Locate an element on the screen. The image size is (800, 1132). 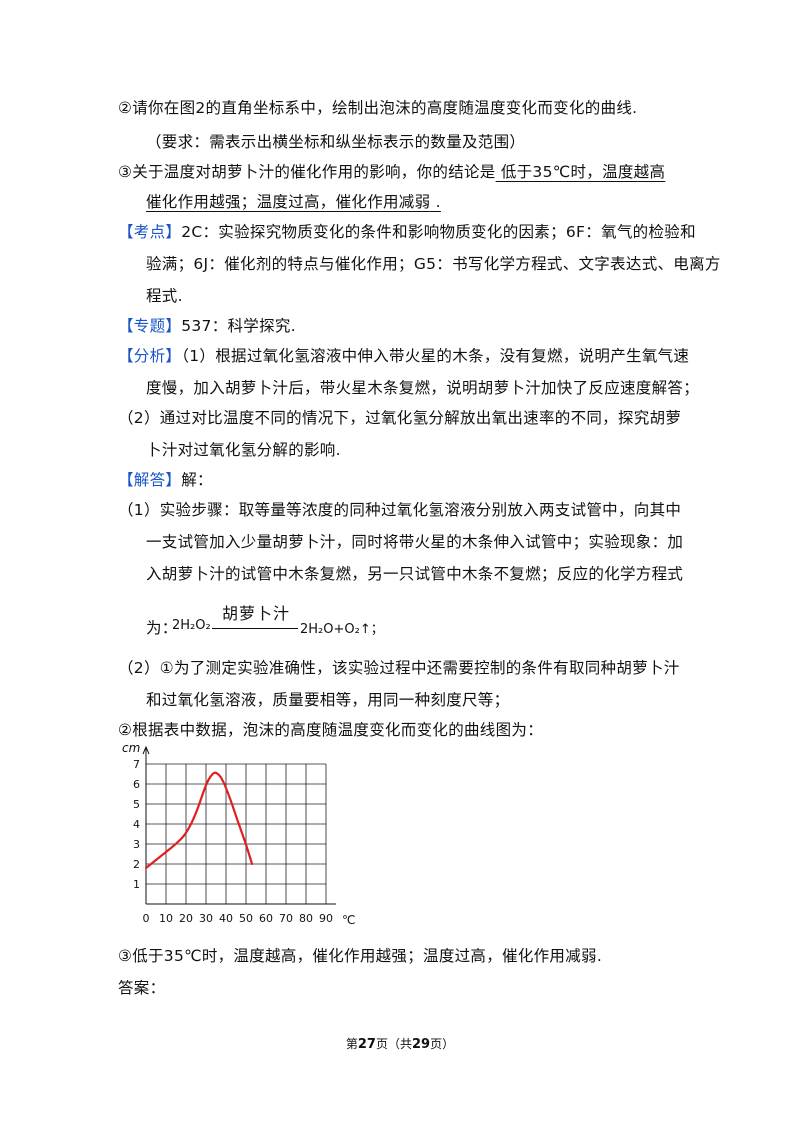
x-tick-label: 30 is located at coordinates (206, 918).